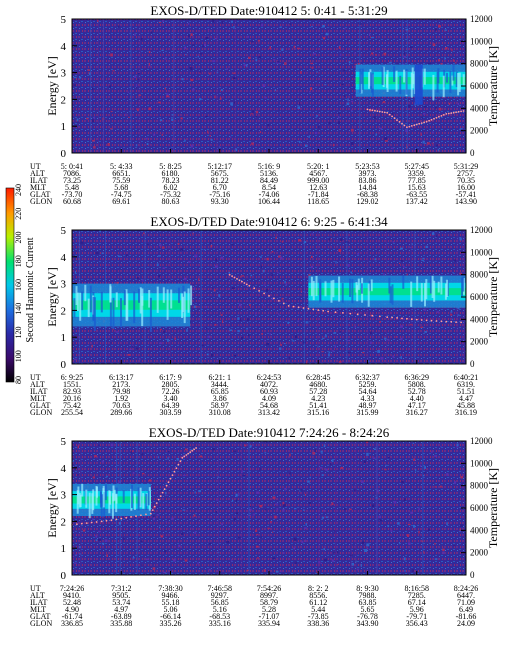 The width and height of the screenshot is (505, 654). I want to click on band-peak, so click(111, 500).